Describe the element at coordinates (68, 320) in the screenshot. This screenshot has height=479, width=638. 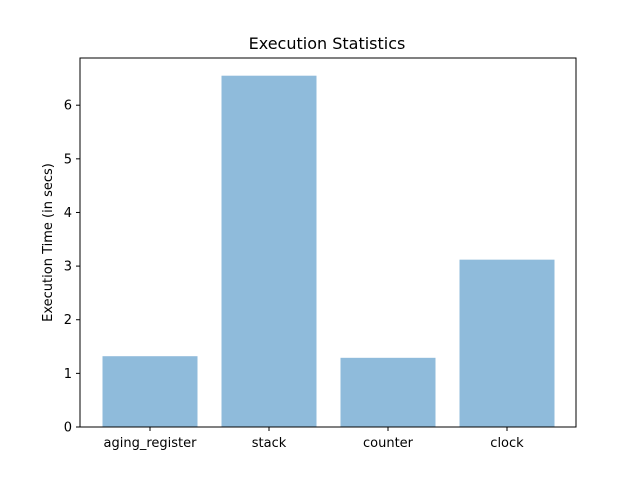
I see `y-tick-label: 2` at that location.